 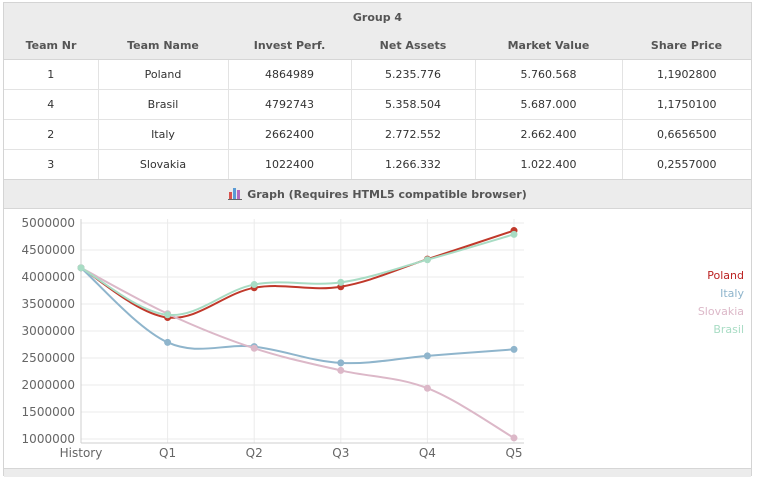 What do you see at coordinates (254, 453) in the screenshot?
I see `x-tick-label: Q2` at bounding box center [254, 453].